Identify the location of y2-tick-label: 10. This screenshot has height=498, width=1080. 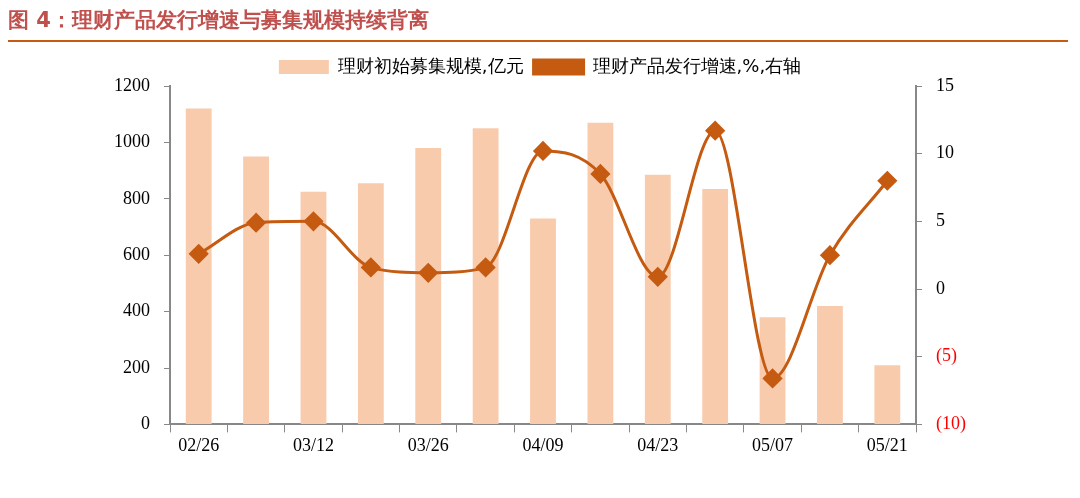
(945, 152).